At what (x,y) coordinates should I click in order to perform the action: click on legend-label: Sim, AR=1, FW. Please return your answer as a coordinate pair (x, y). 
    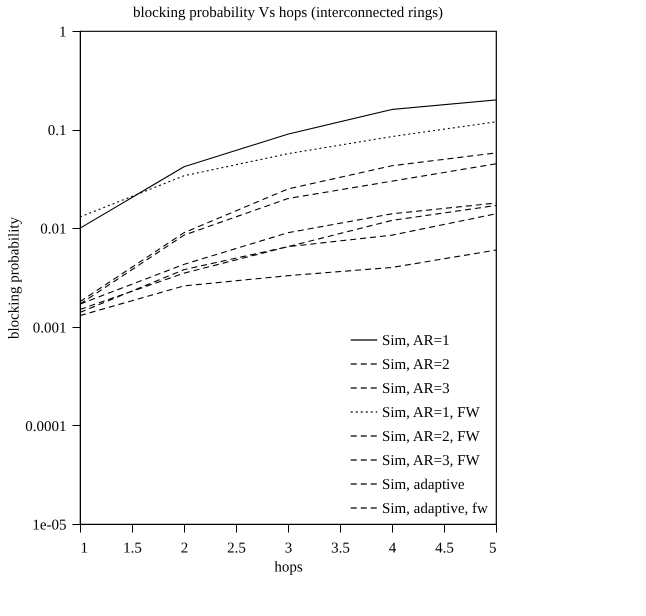
    Looking at the image, I should click on (431, 413).